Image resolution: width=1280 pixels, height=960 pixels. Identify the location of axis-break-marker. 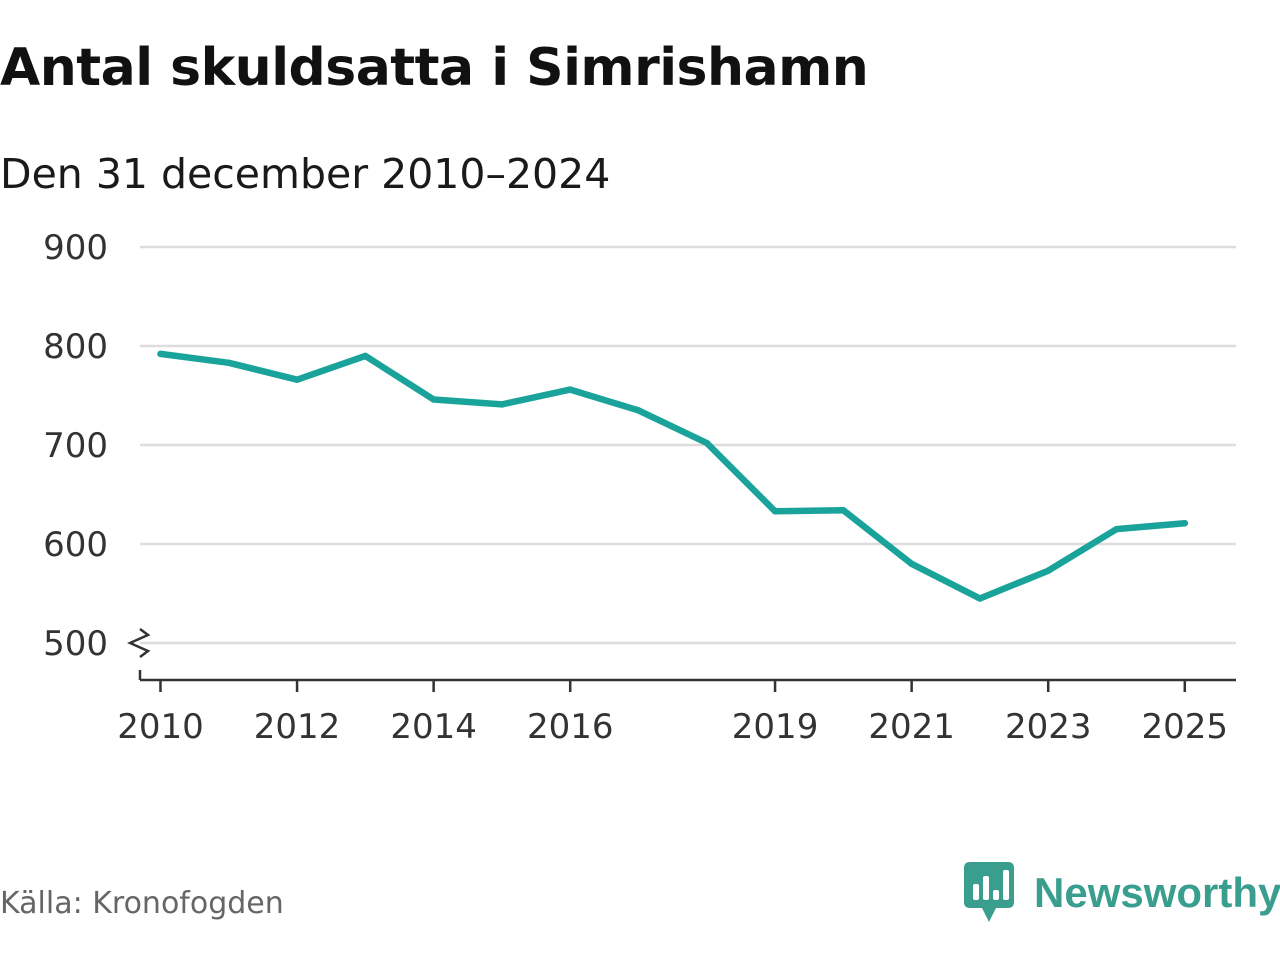
(138, 643).